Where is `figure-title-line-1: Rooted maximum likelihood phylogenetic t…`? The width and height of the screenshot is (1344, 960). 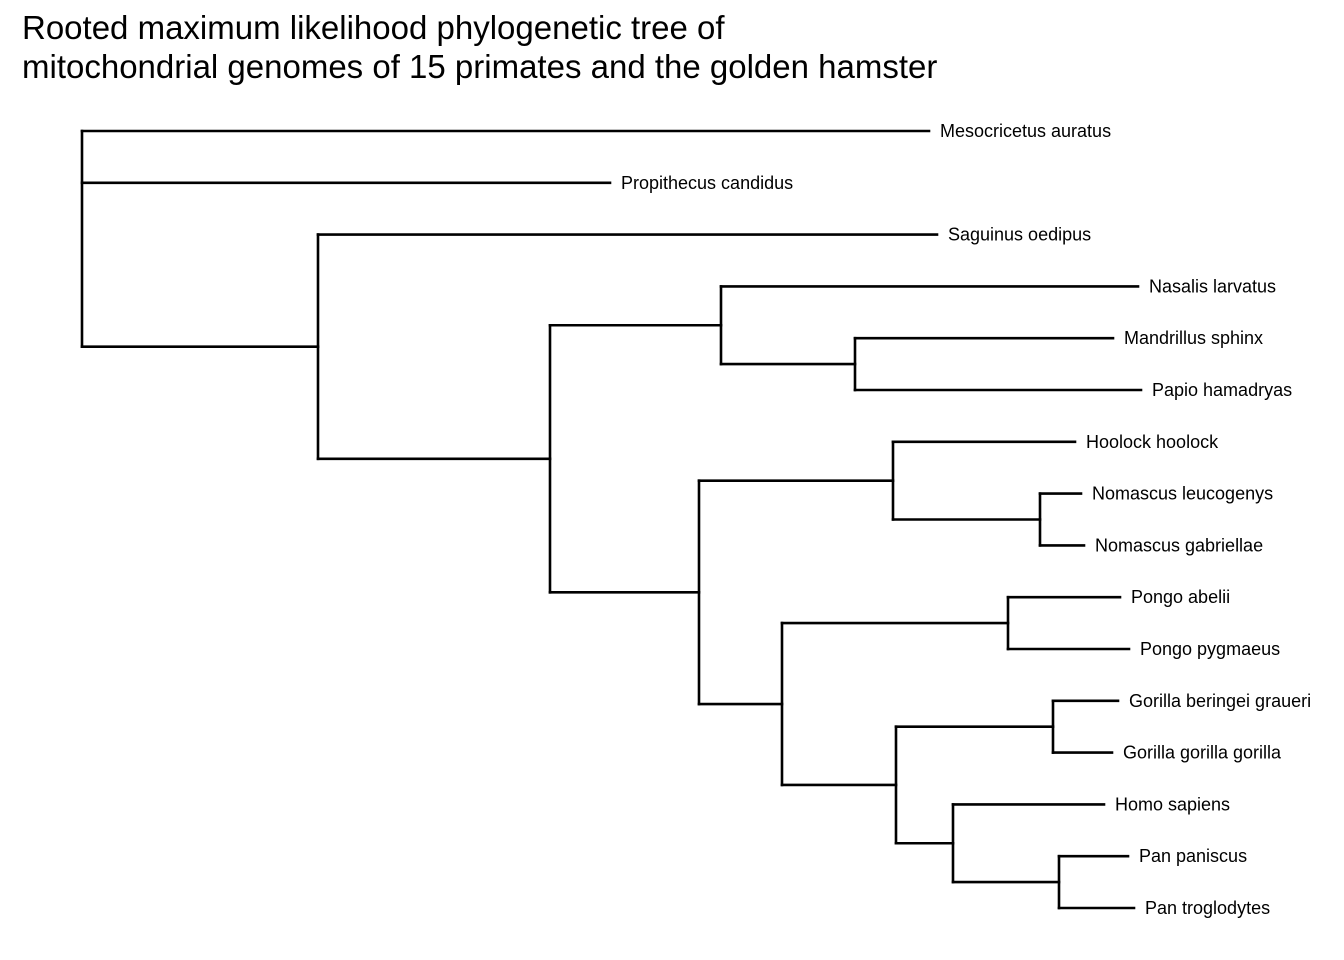 figure-title-line-1: Rooted maximum likelihood phylogenetic t… is located at coordinates (373, 27).